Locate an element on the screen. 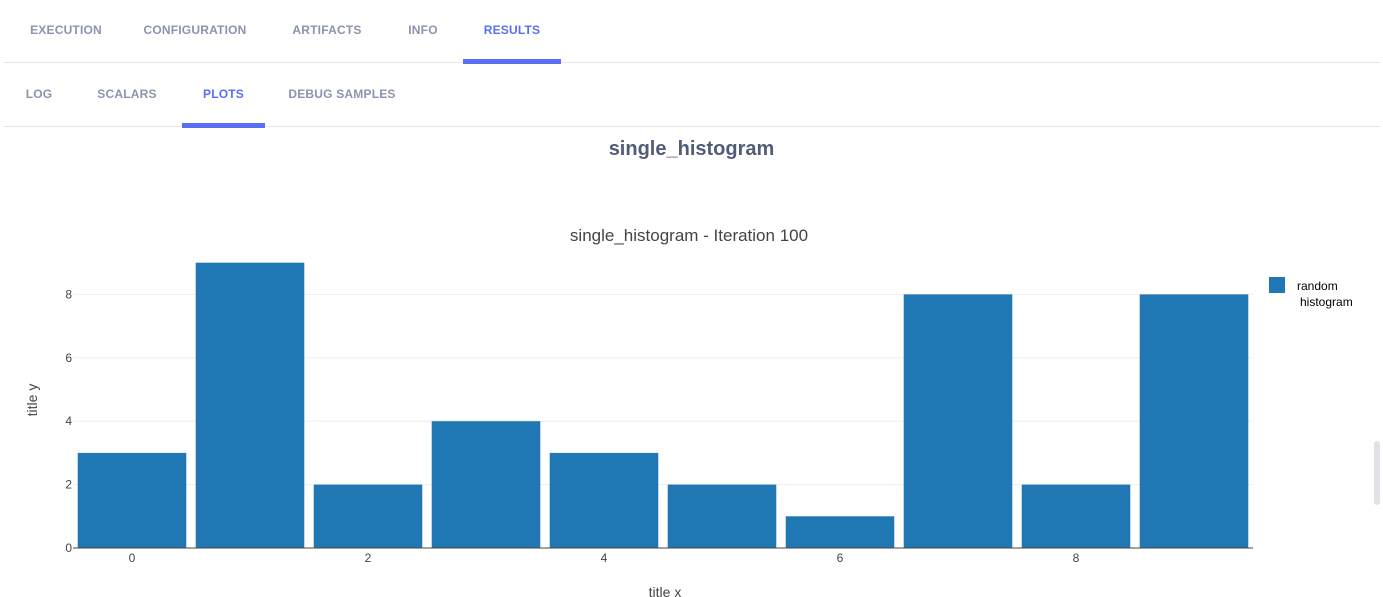  tab-plots: PLOTS is located at coordinates (223, 94).